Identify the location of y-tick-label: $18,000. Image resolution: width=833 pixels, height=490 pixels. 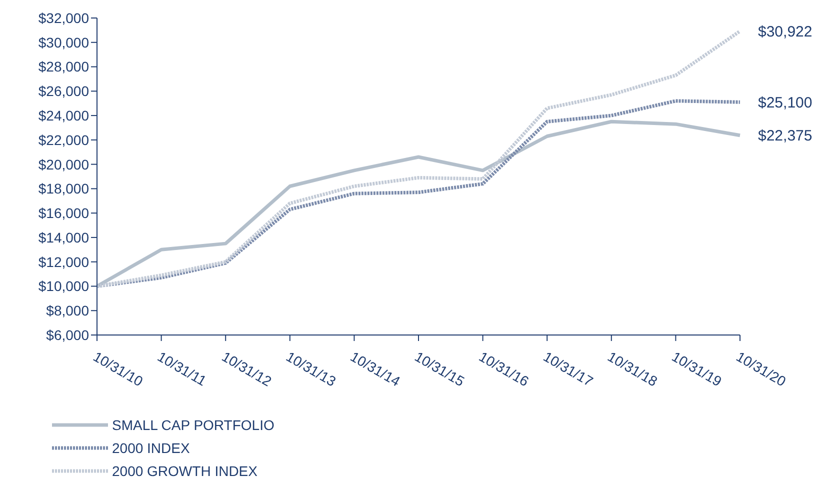
(64, 188).